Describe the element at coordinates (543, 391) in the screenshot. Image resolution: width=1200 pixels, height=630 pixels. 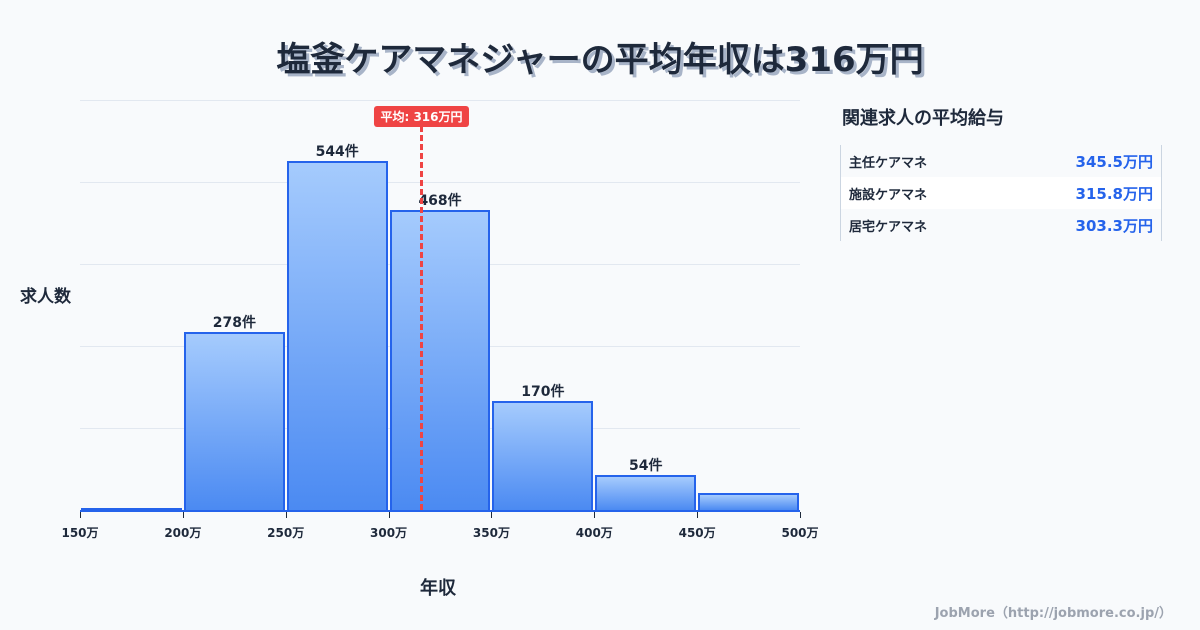
I see `bar-value-label: 170件` at that location.